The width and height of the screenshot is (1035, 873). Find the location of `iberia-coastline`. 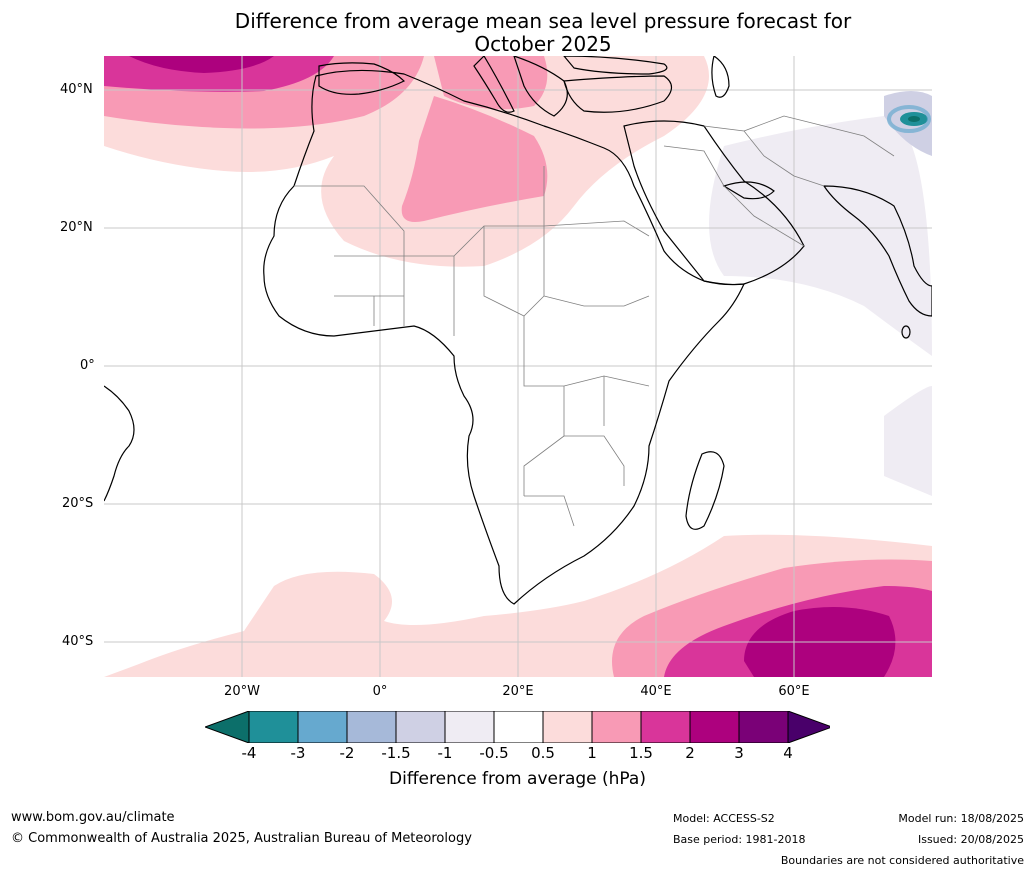

iberia-coastline is located at coordinates (362, 78).